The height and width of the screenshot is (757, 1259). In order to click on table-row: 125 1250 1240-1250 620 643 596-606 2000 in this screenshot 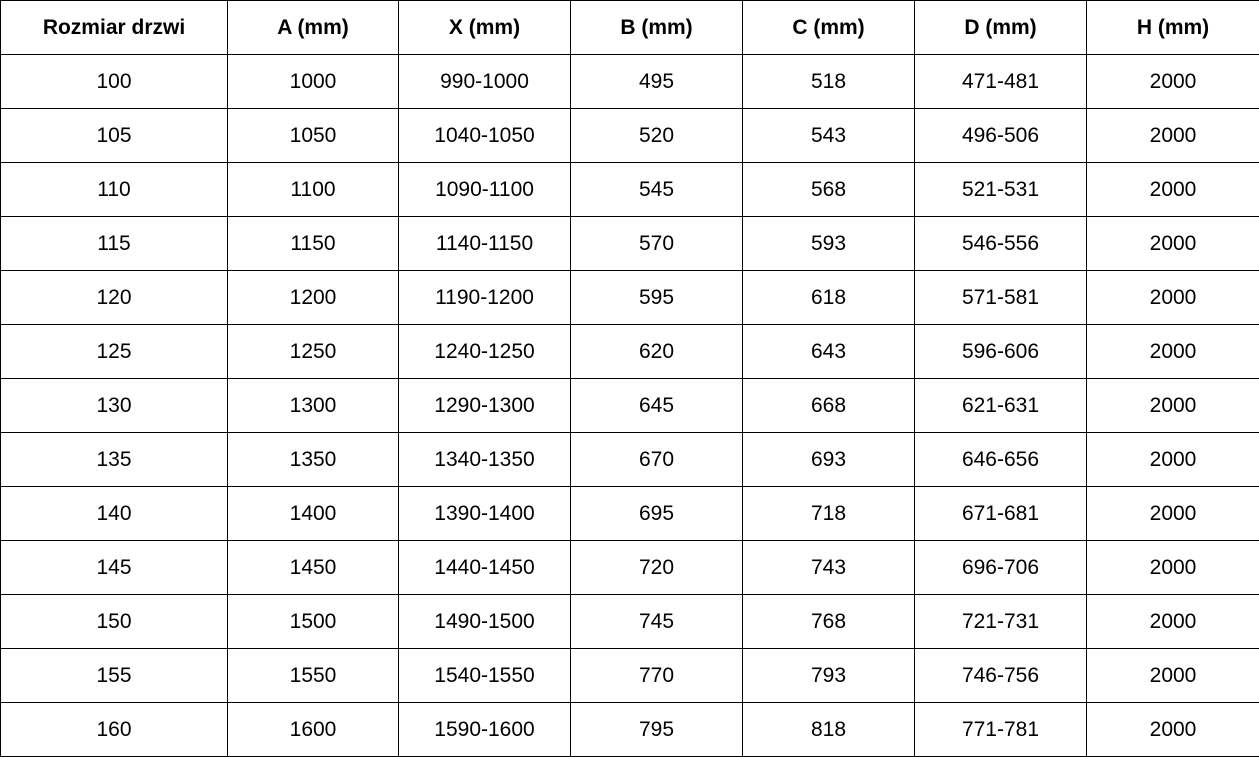, I will do `click(629, 351)`.